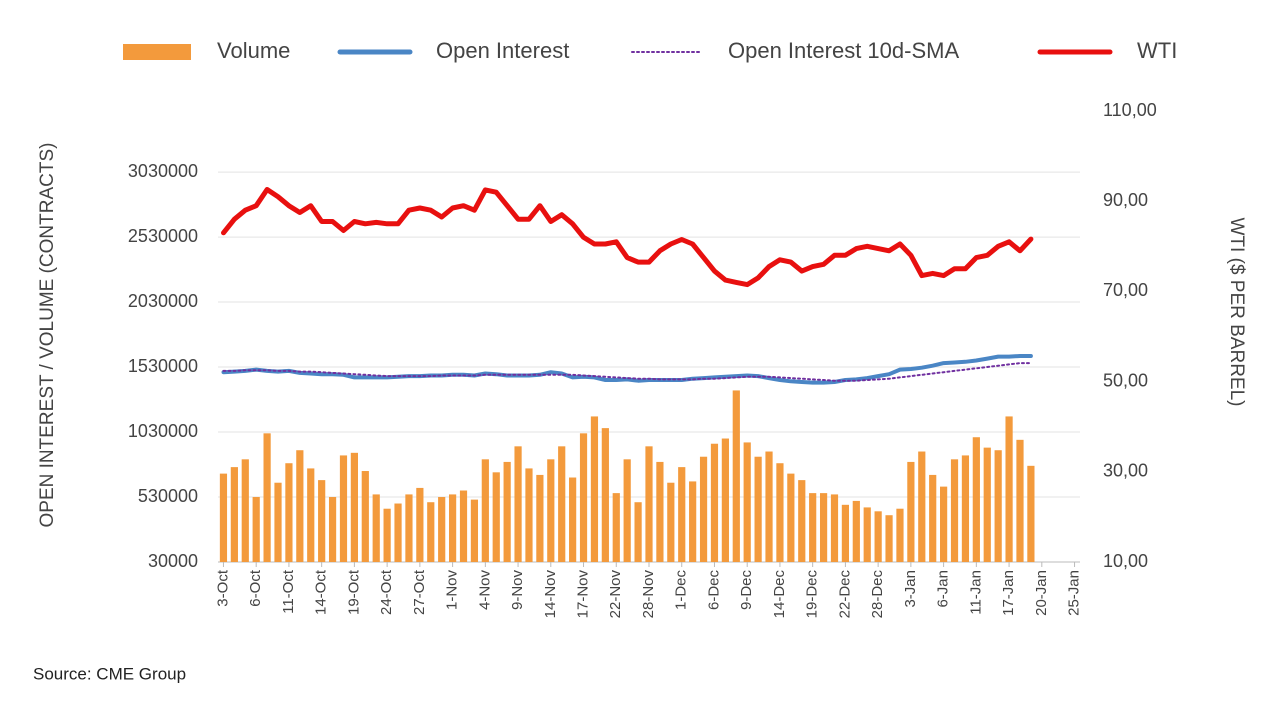 The image size is (1280, 705). Describe the element at coordinates (615, 594) in the screenshot. I see `x-tick-label: 22-Nov` at that location.